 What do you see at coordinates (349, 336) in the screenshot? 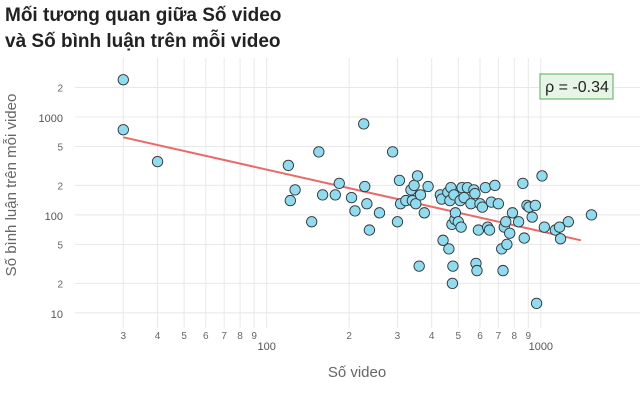
I see `x-tick-minor-label: 2` at bounding box center [349, 336].